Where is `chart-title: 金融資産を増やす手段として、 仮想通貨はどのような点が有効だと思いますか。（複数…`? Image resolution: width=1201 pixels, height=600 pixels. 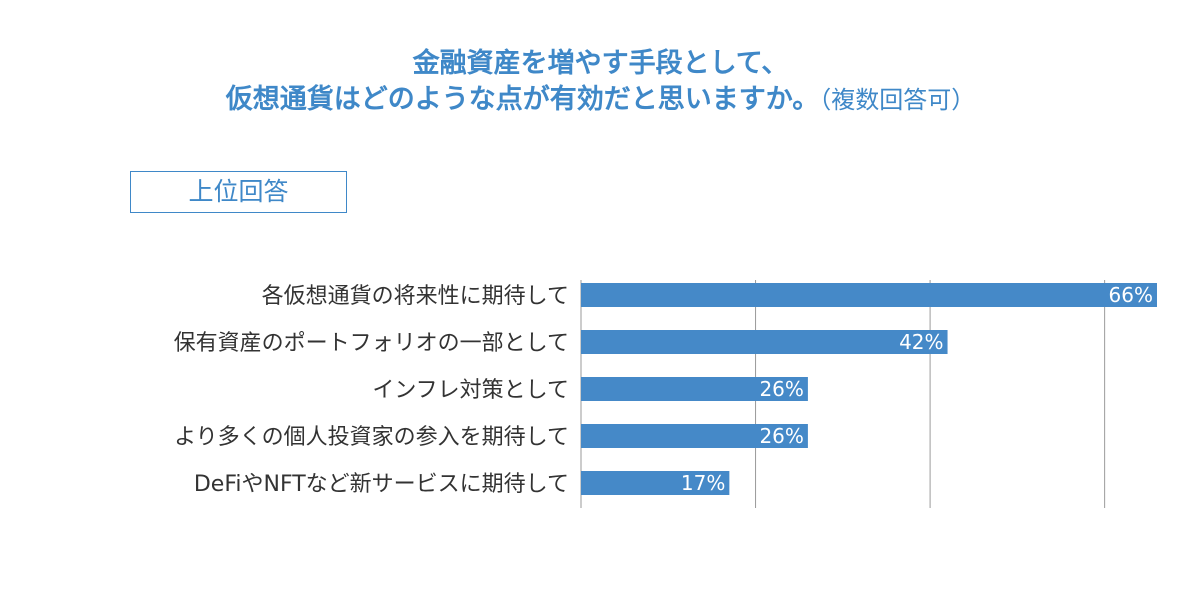
chart-title: 金融資産を増やす手段として、 仮想通貨はどのような点が有効だと思いますか。（複数… is located at coordinates (600, 82).